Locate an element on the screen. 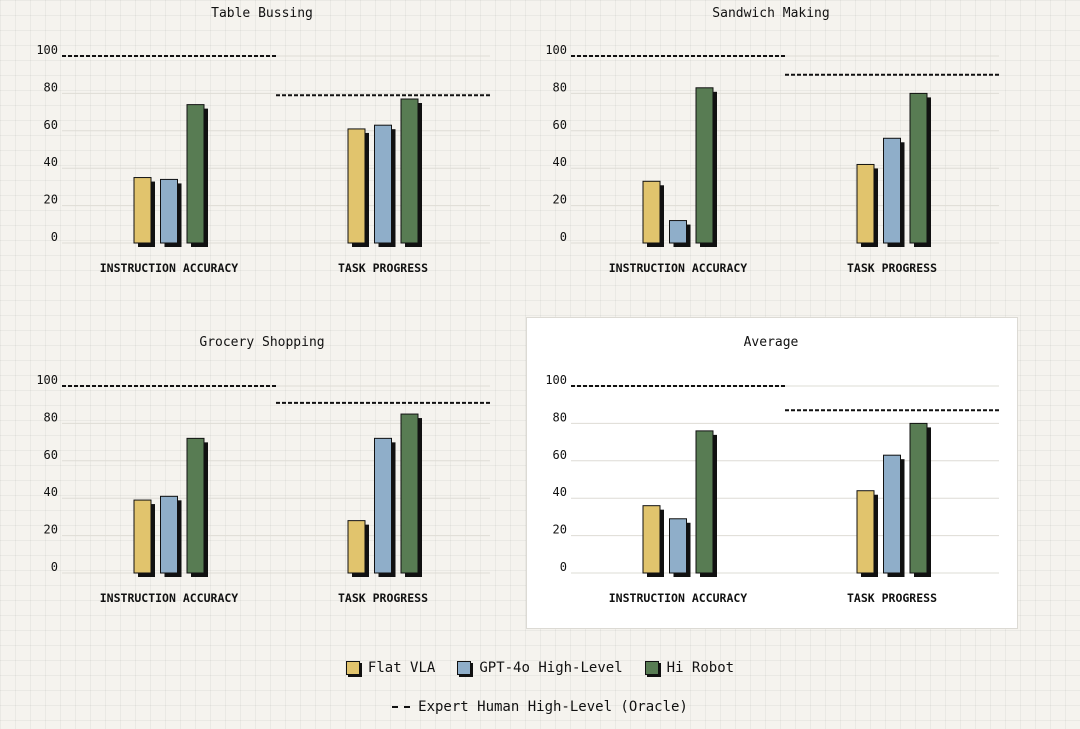 The height and width of the screenshot is (729, 1080). legend-oracle-dash is located at coordinates (401, 707).